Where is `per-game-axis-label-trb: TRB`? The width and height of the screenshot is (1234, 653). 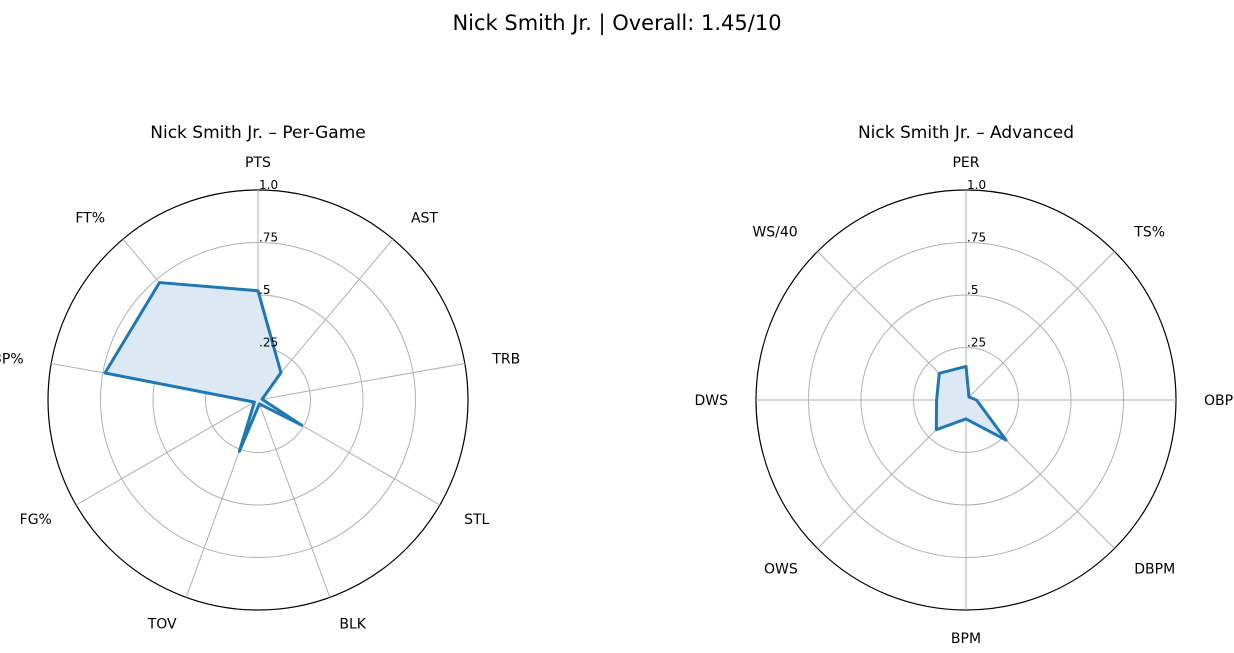
per-game-axis-label-trb: TRB is located at coordinates (505, 360).